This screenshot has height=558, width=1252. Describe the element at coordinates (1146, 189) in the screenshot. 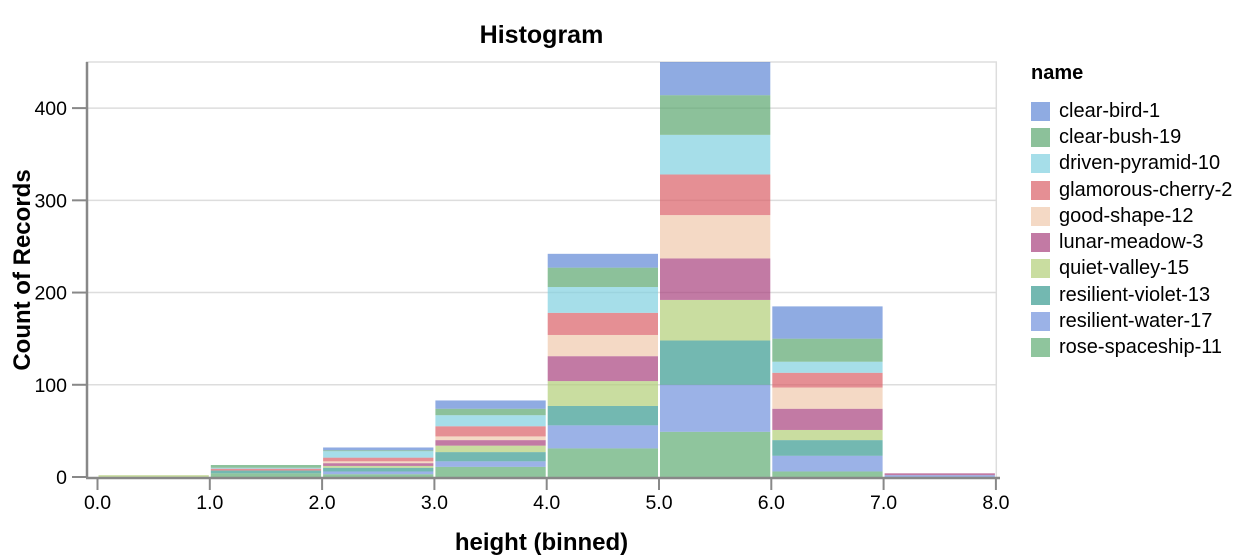

I see `legend-label: glamorous-cherry-2` at that location.